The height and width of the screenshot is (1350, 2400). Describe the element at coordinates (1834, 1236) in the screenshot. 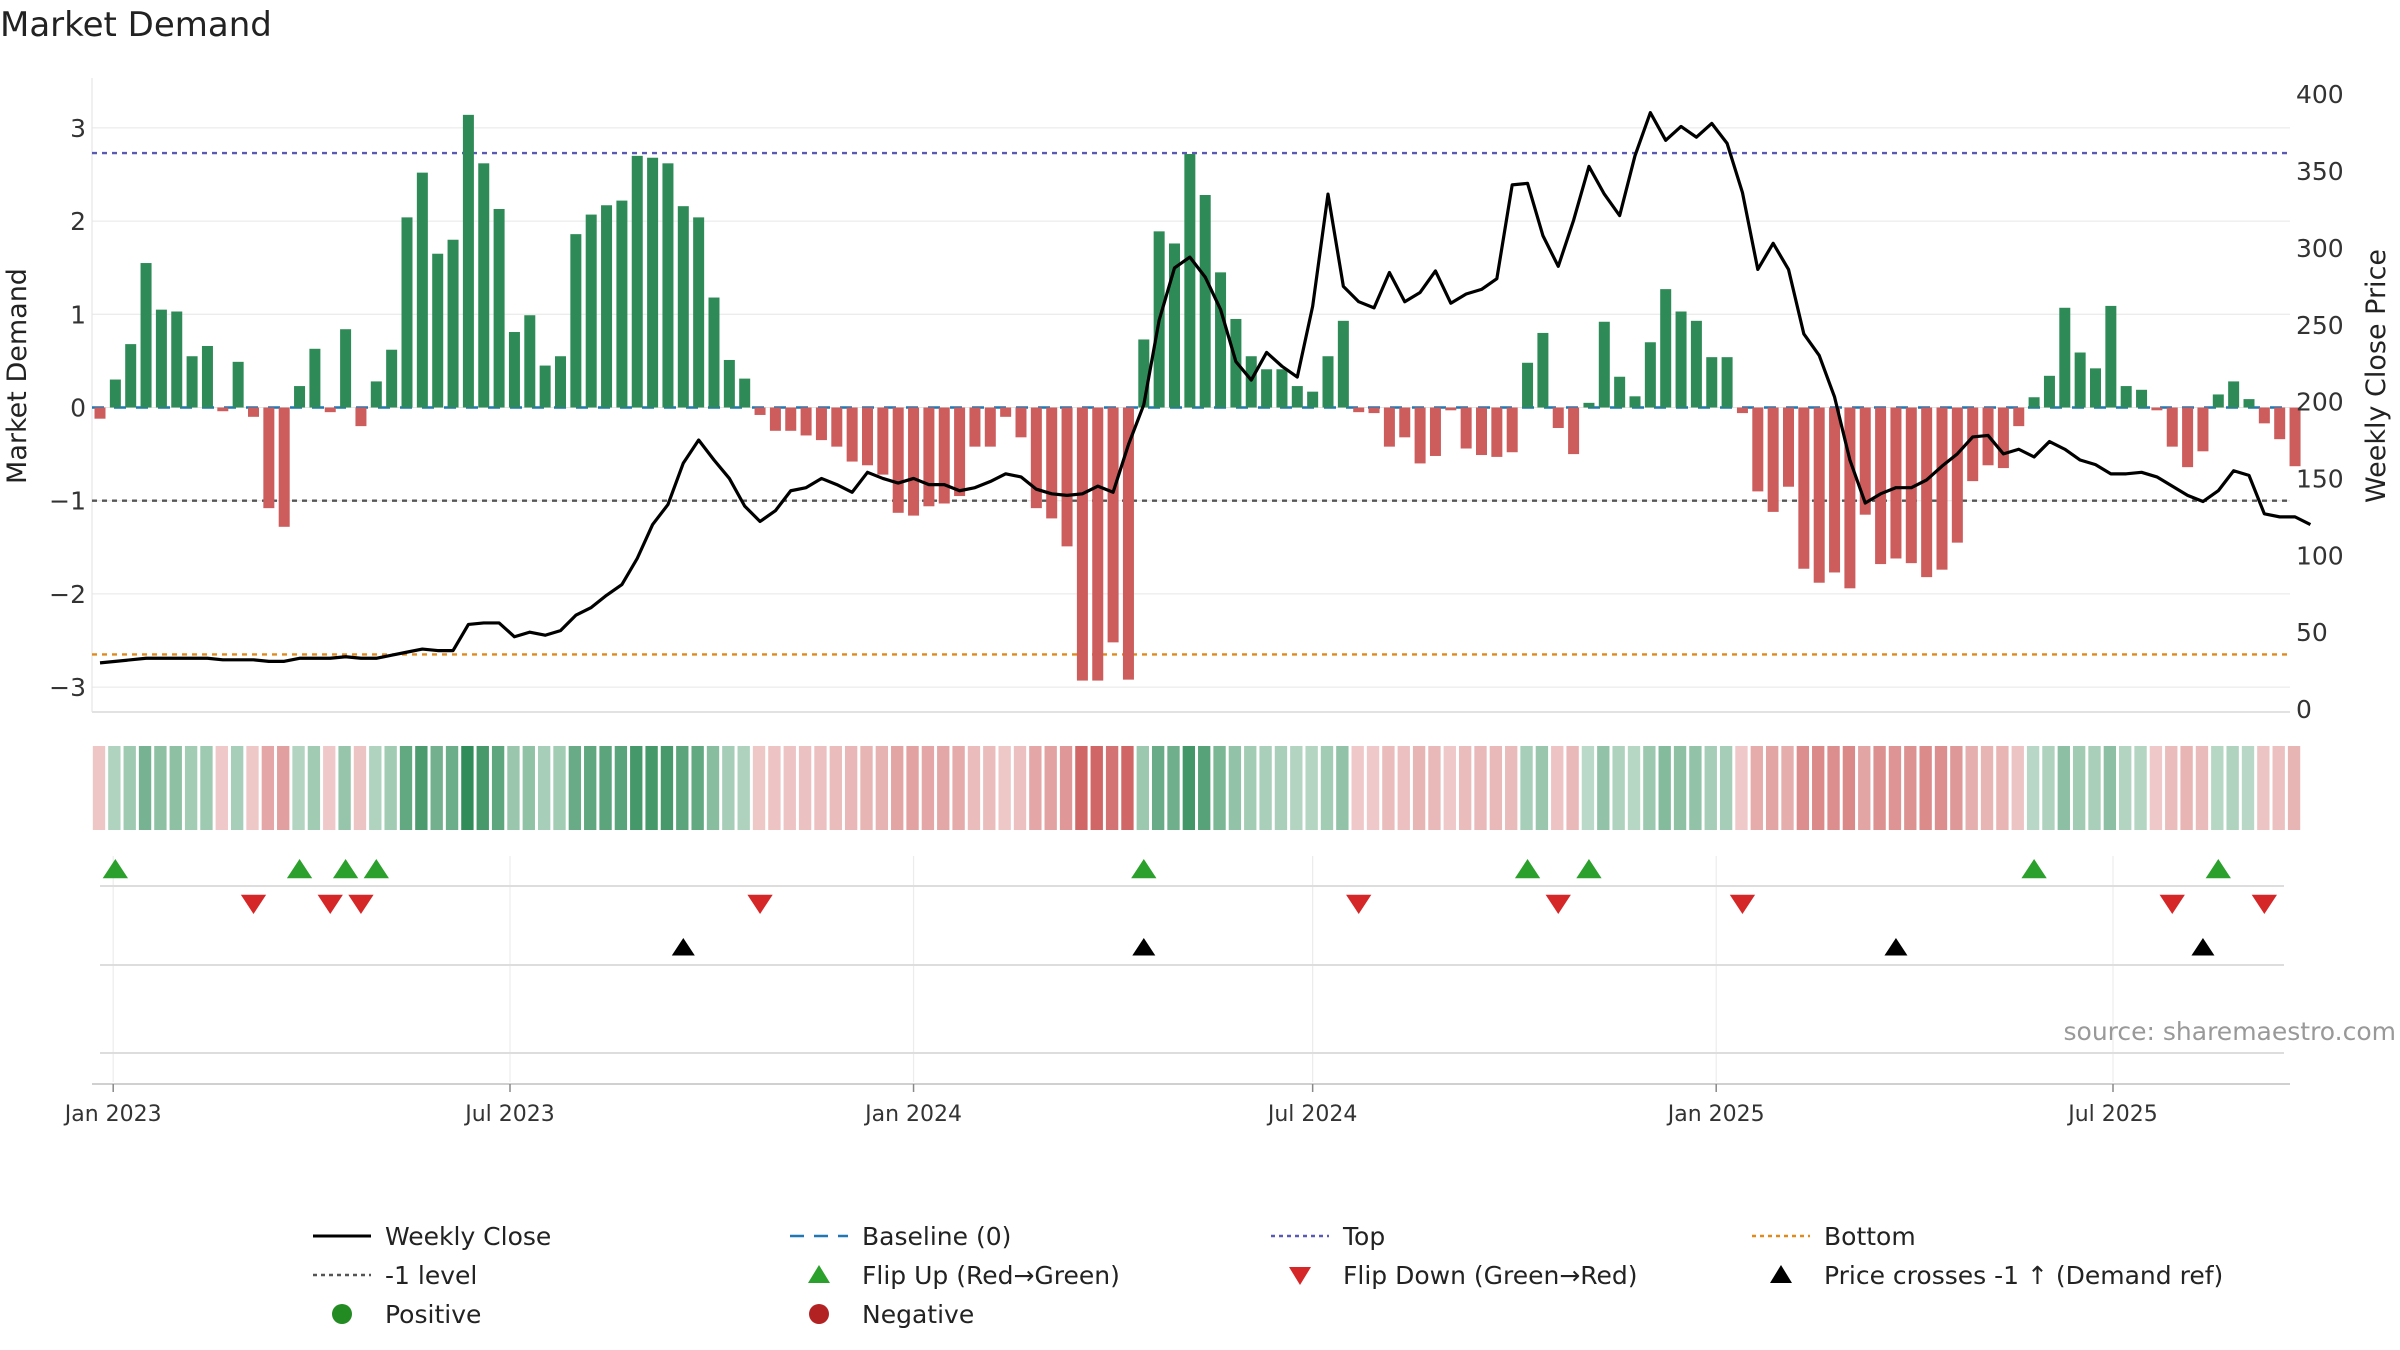

I see `legend-entry: Bottom` at that location.